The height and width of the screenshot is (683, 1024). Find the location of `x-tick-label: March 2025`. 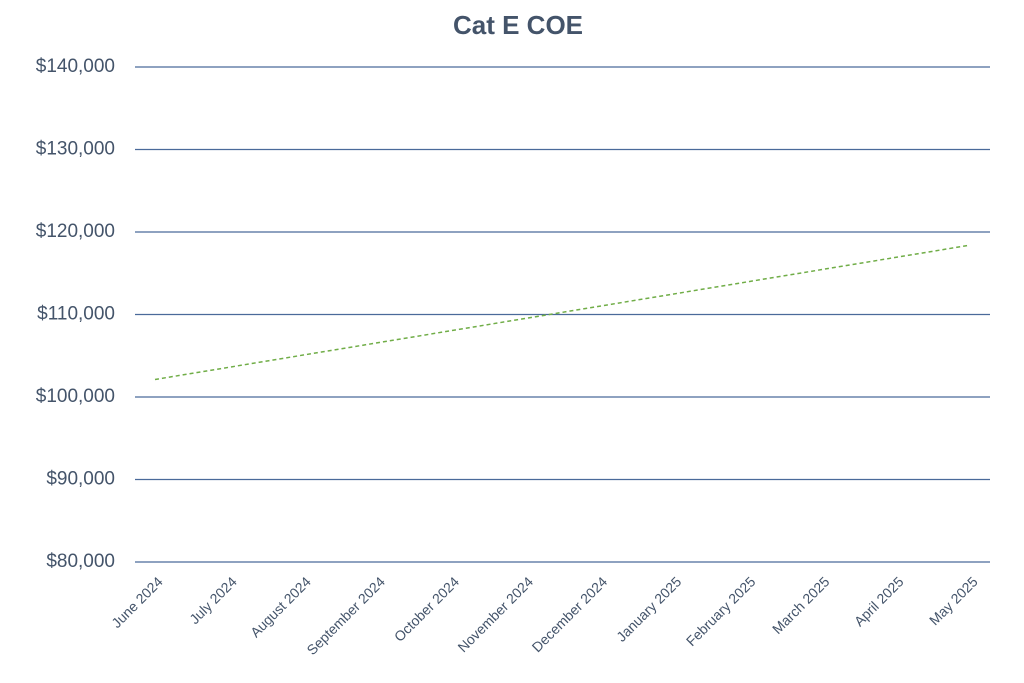

x-tick-label: March 2025 is located at coordinates (801, 605).